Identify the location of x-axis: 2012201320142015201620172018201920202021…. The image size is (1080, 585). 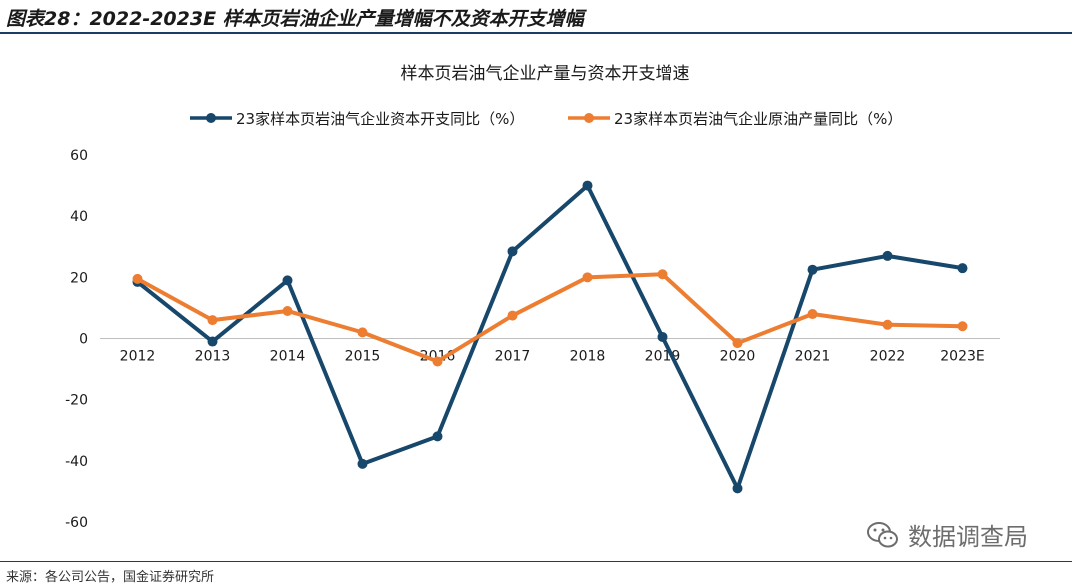
(552, 357).